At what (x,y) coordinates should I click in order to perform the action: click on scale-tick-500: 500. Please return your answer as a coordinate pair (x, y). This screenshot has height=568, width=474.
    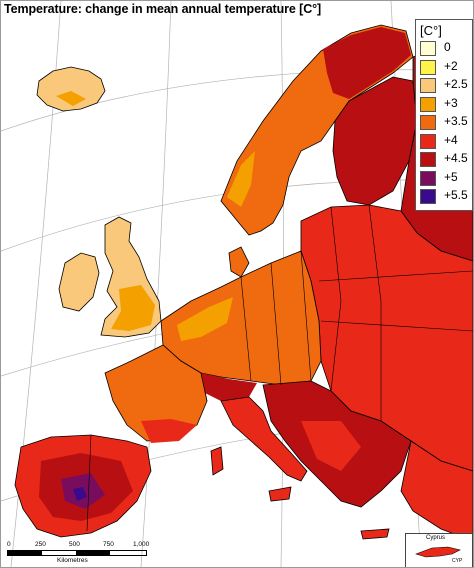
    Looking at the image, I should click on (74, 544).